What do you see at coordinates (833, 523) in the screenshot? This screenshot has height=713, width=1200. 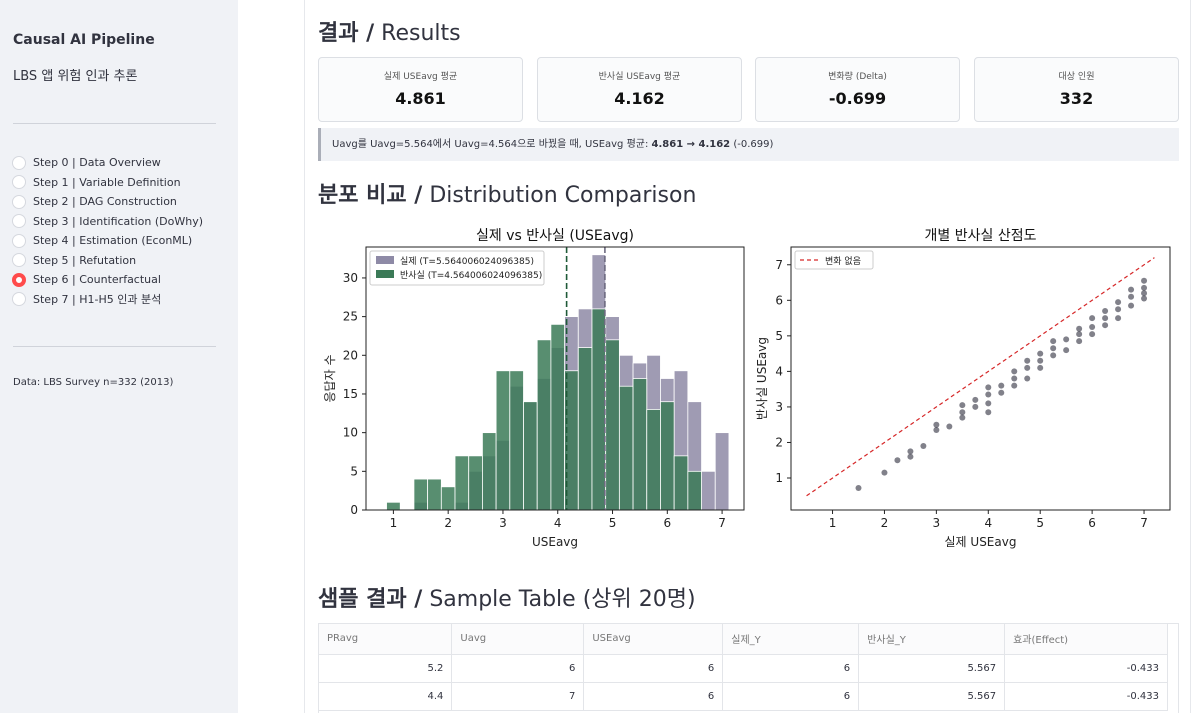 I see `x-tick-label: 1` at bounding box center [833, 523].